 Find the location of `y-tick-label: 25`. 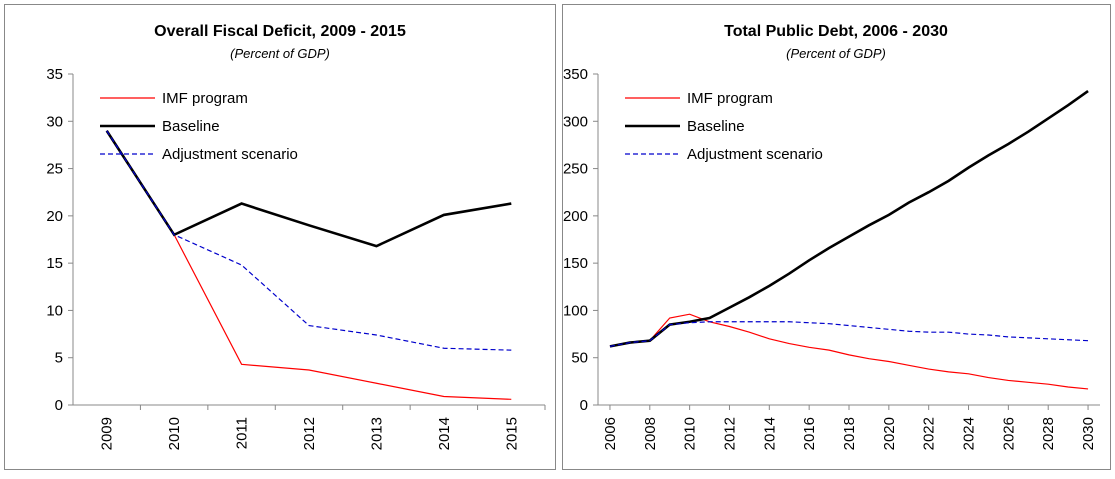

y-tick-label: 25 is located at coordinates (54, 169).